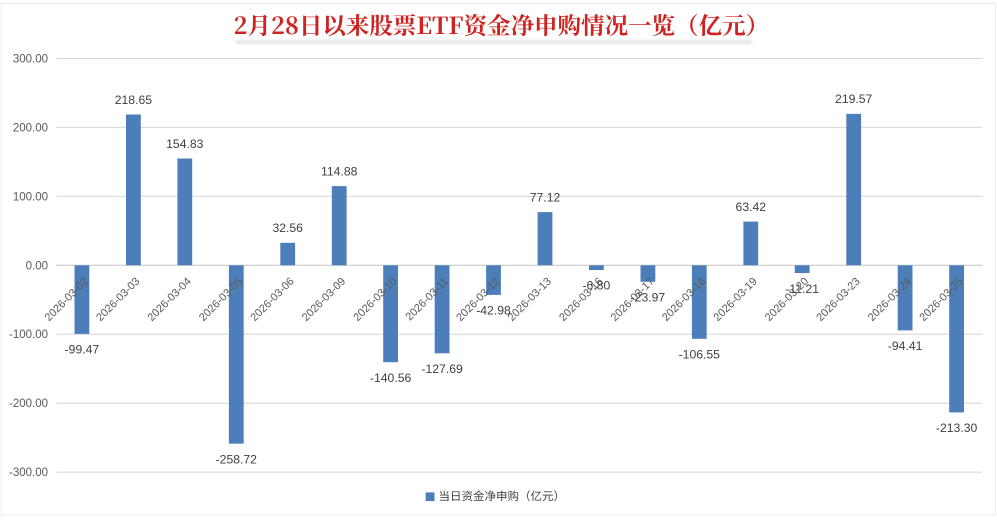 The height and width of the screenshot is (522, 997). What do you see at coordinates (700, 355) in the screenshot?
I see `svg-text: -106.55` at bounding box center [700, 355].